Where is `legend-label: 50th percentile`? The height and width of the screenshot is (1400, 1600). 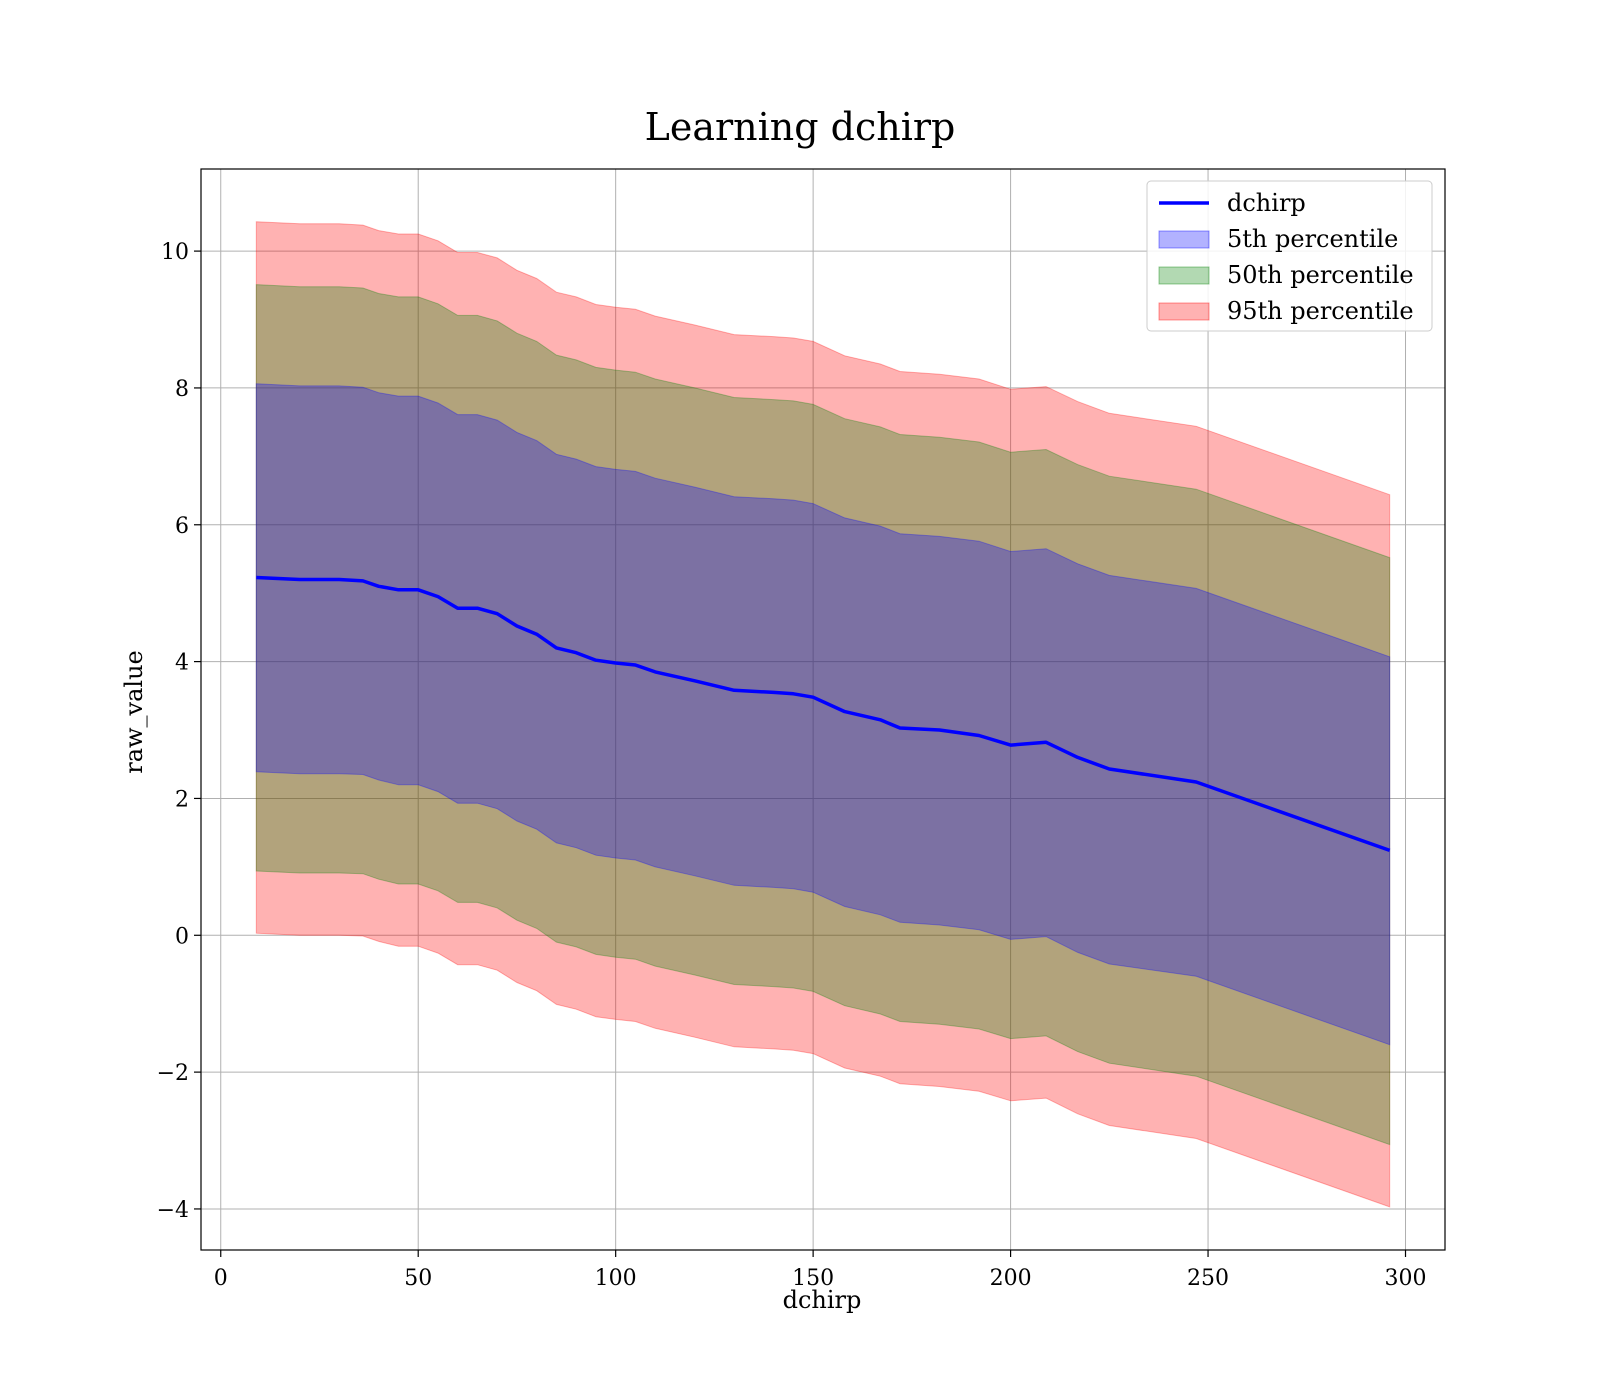
legend-label: 50th percentile is located at coordinates (1320, 275).